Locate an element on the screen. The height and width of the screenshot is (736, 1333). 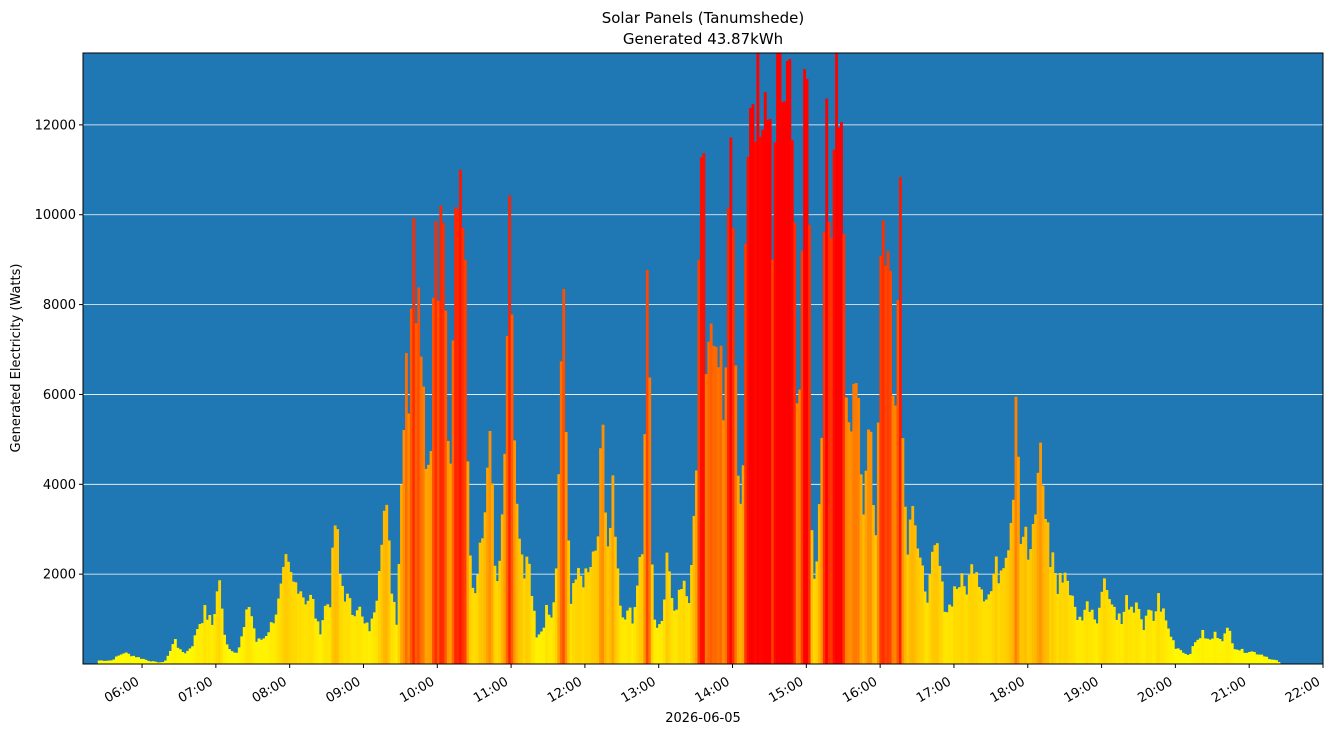
x-tick-label: 18:00 is located at coordinates (1008, 690).